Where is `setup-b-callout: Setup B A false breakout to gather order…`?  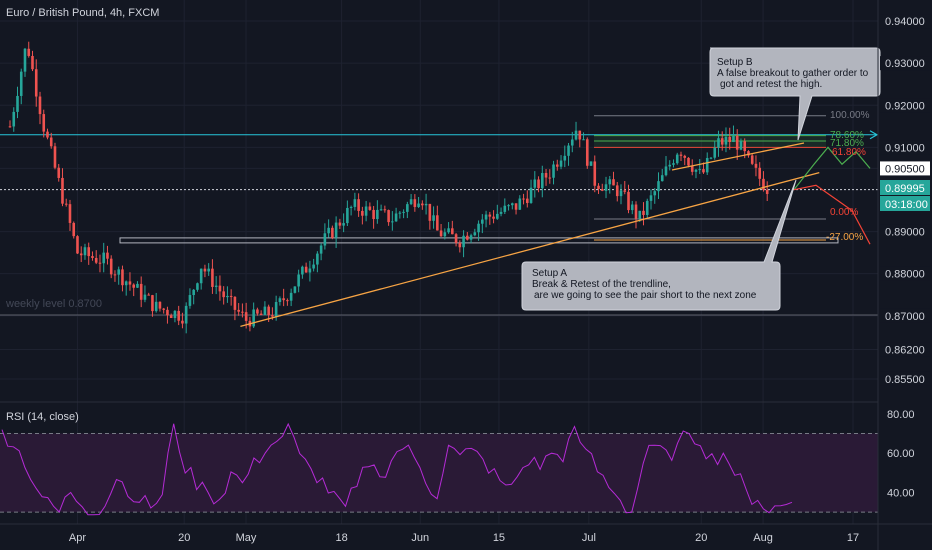 setup-b-callout: Setup B A false breakout to gather order… is located at coordinates (795, 94).